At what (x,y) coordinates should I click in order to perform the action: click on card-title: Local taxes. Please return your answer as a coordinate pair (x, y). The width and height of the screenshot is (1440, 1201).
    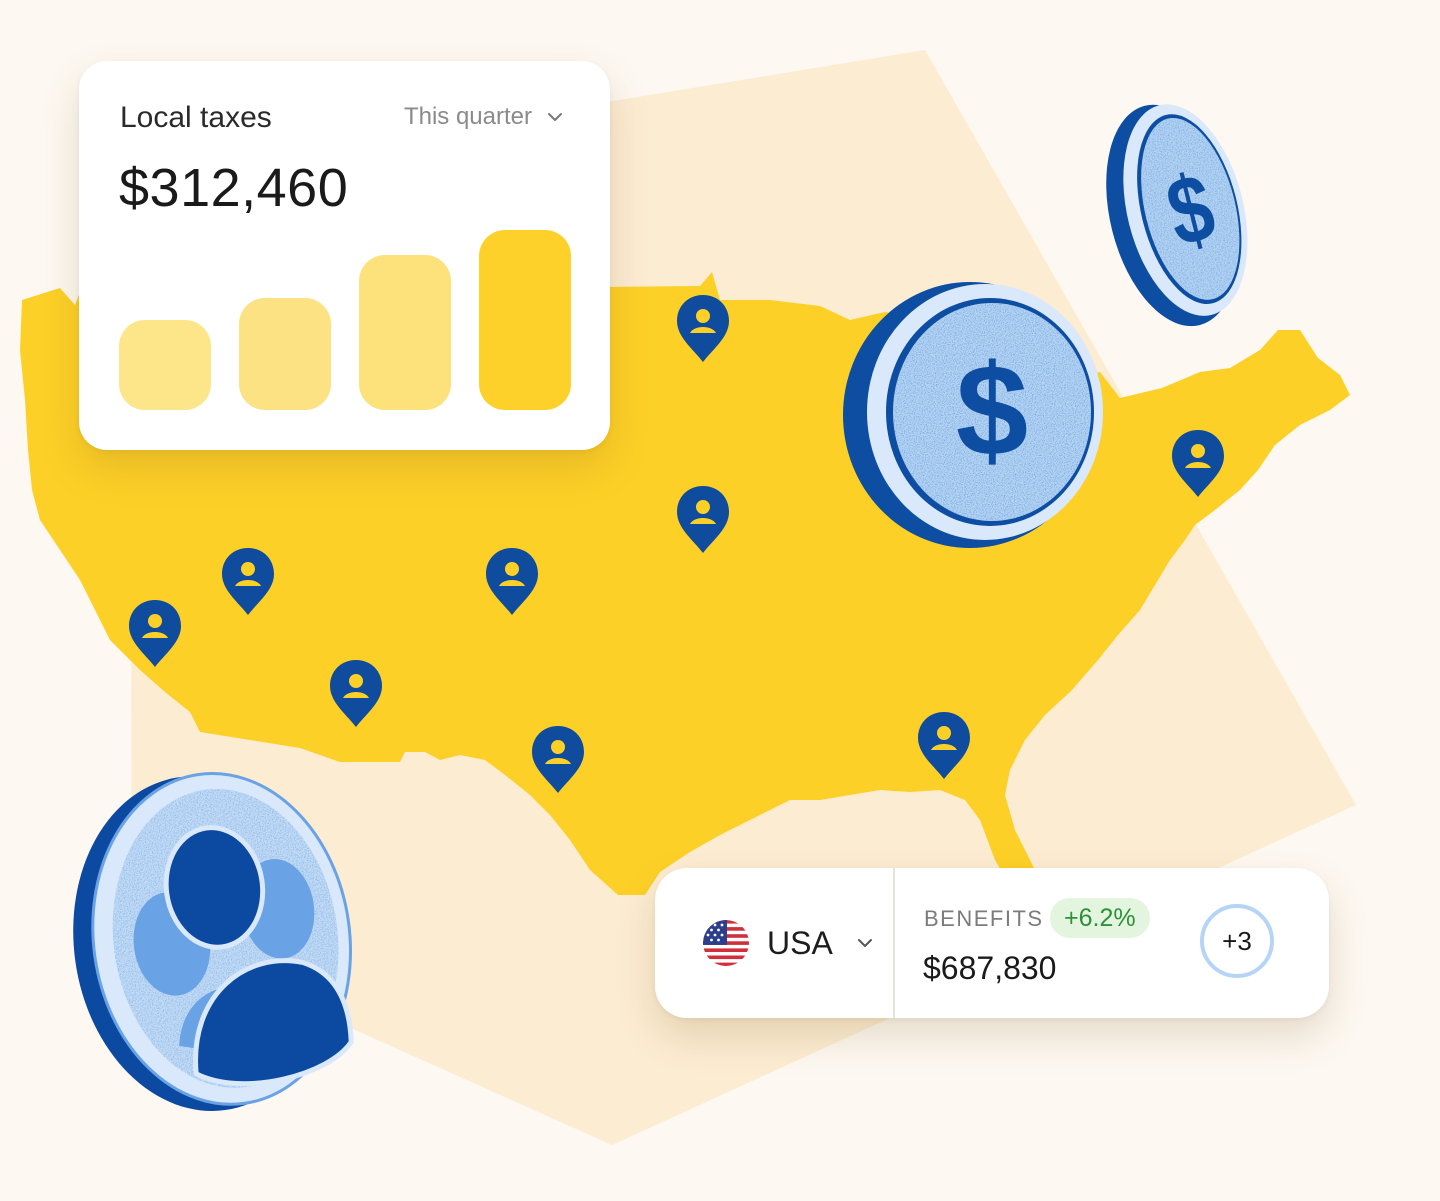
    Looking at the image, I should click on (196, 117).